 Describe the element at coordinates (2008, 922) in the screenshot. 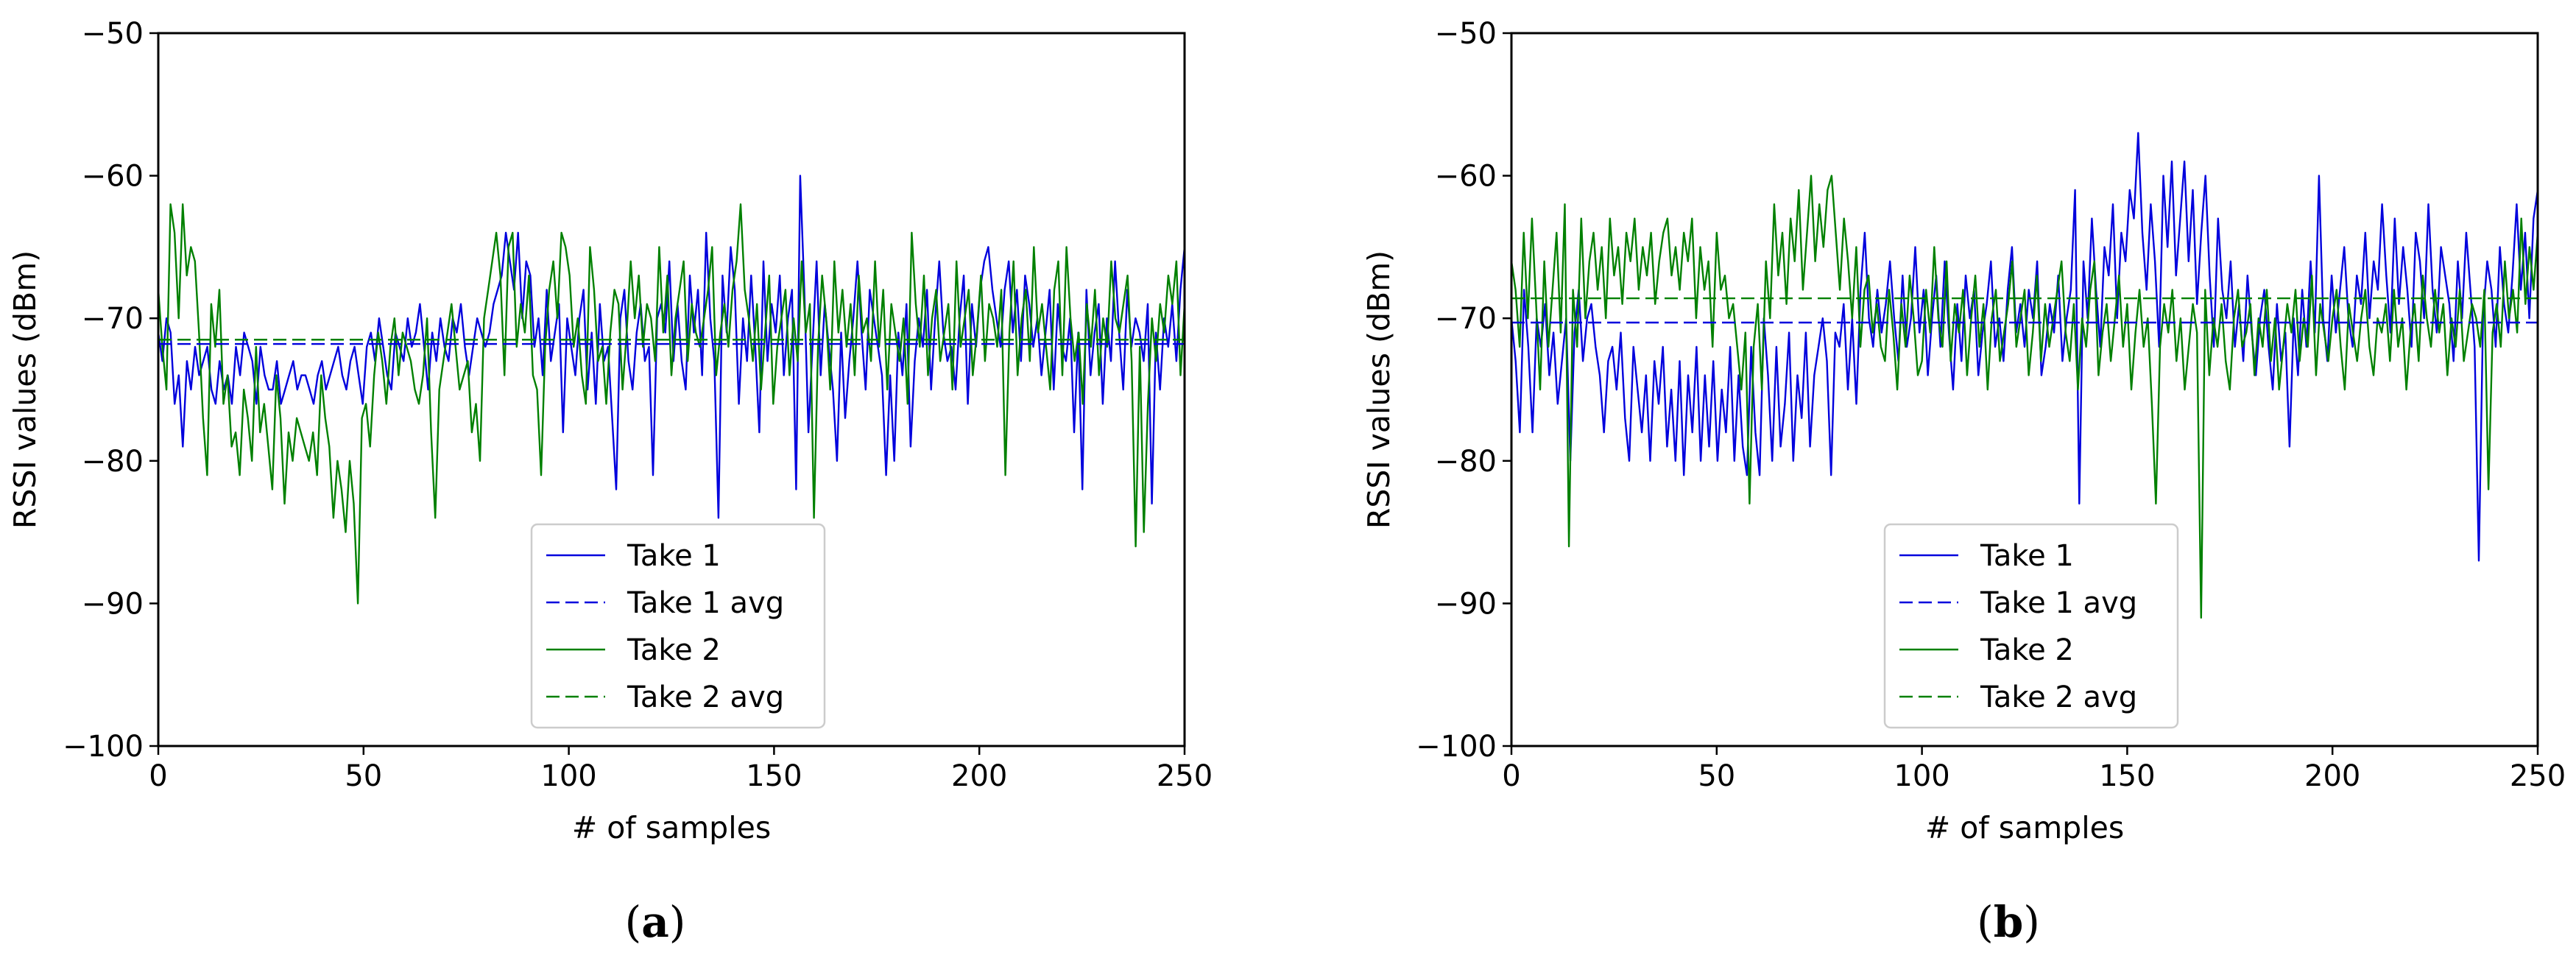

I see `panel-label-b: (b)` at that location.